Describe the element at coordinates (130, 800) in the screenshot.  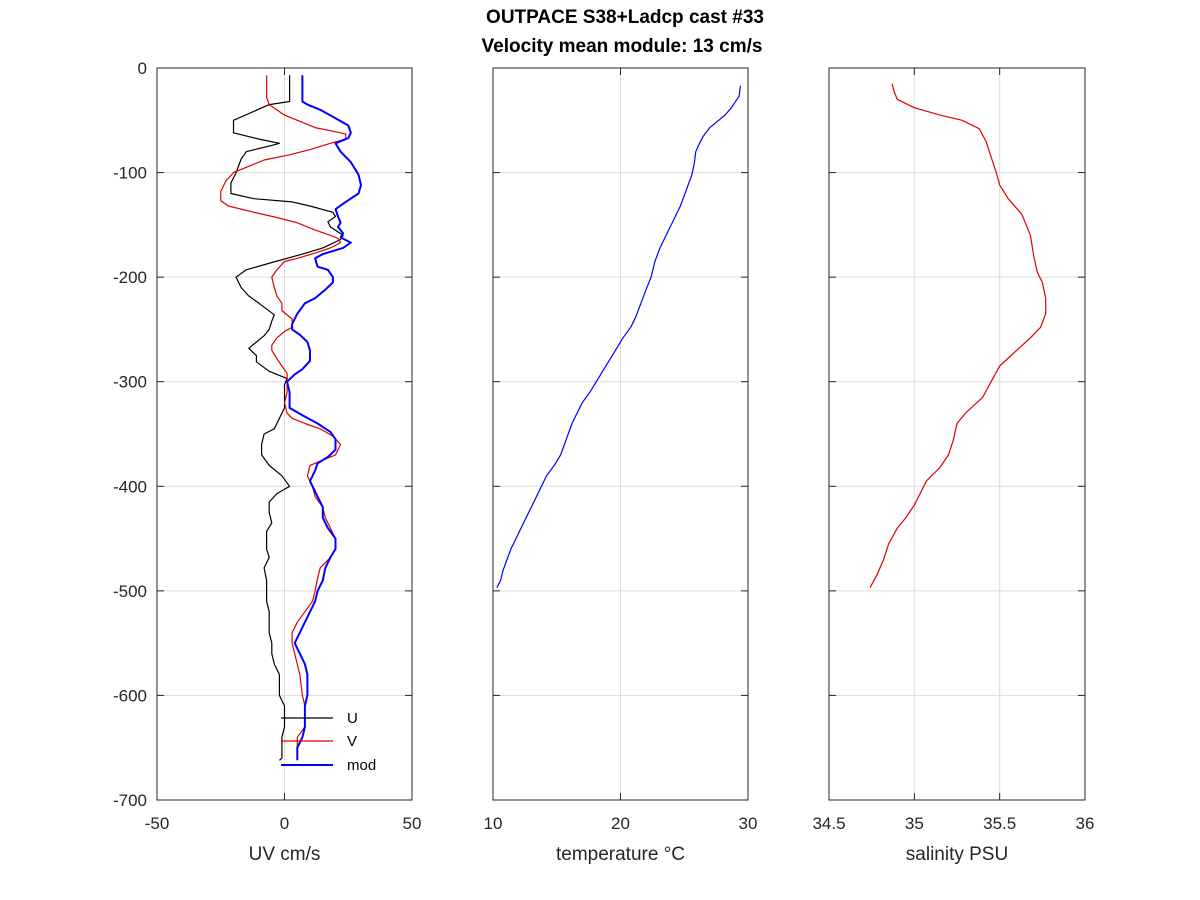
I see `y-tick-label: -700` at that location.